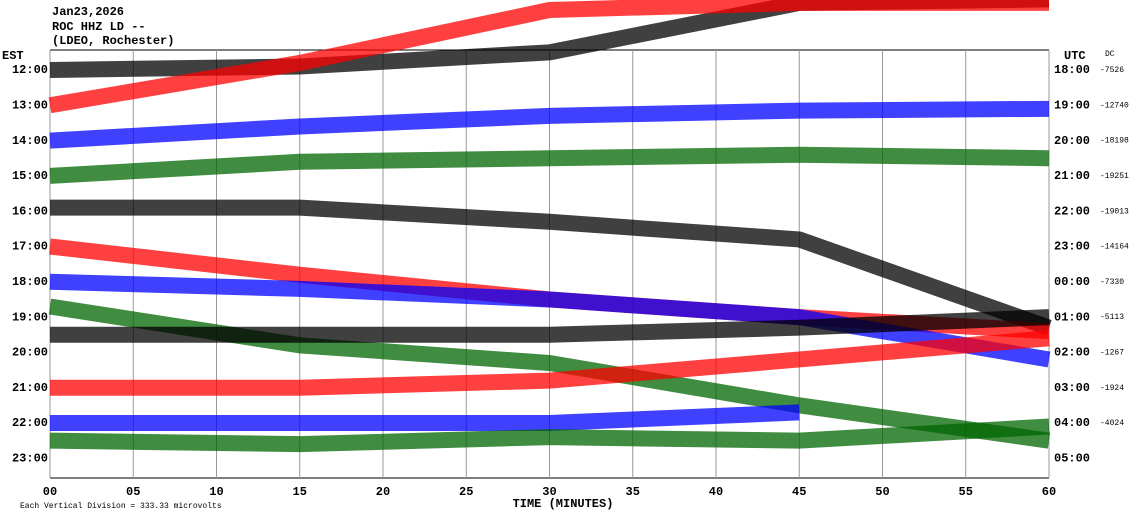 The width and height of the screenshot is (1130, 519). What do you see at coordinates (30, 70) in the screenshot?
I see `est-label: 12:00` at bounding box center [30, 70].